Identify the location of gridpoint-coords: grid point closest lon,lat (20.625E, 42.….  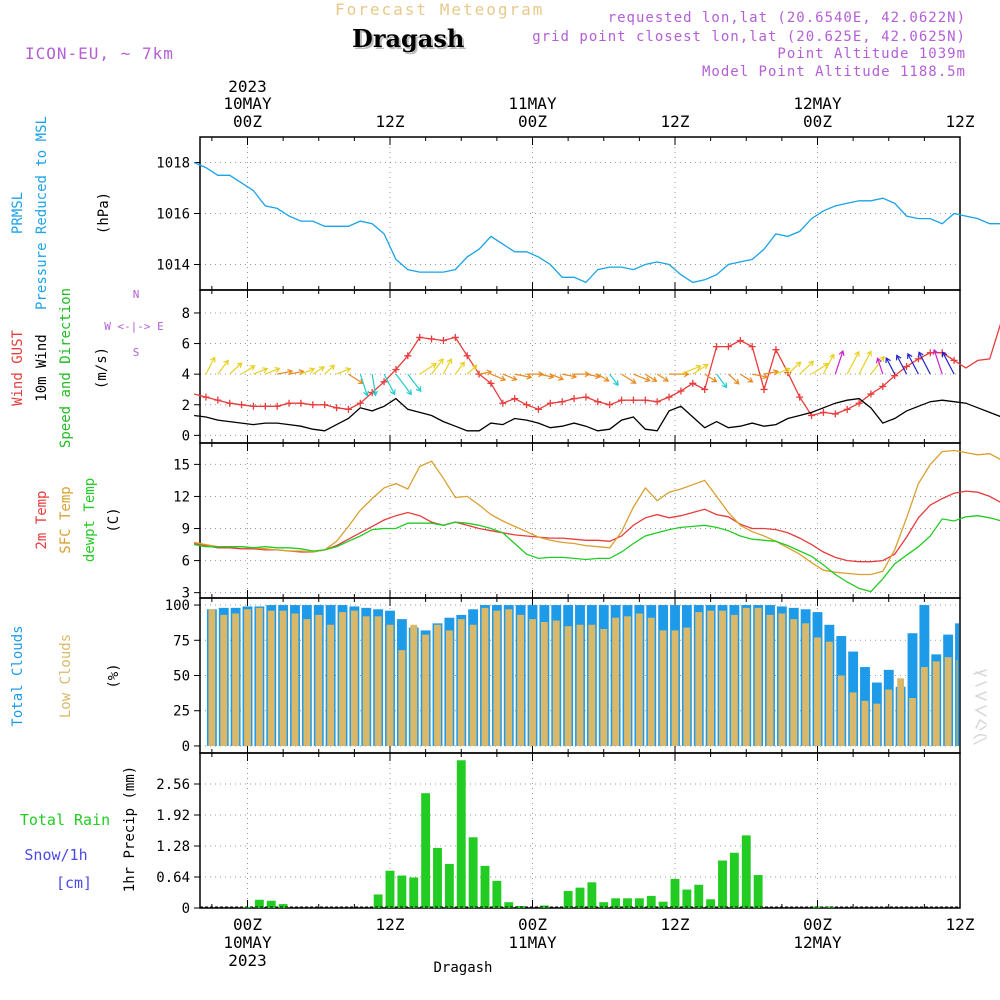
(749, 37).